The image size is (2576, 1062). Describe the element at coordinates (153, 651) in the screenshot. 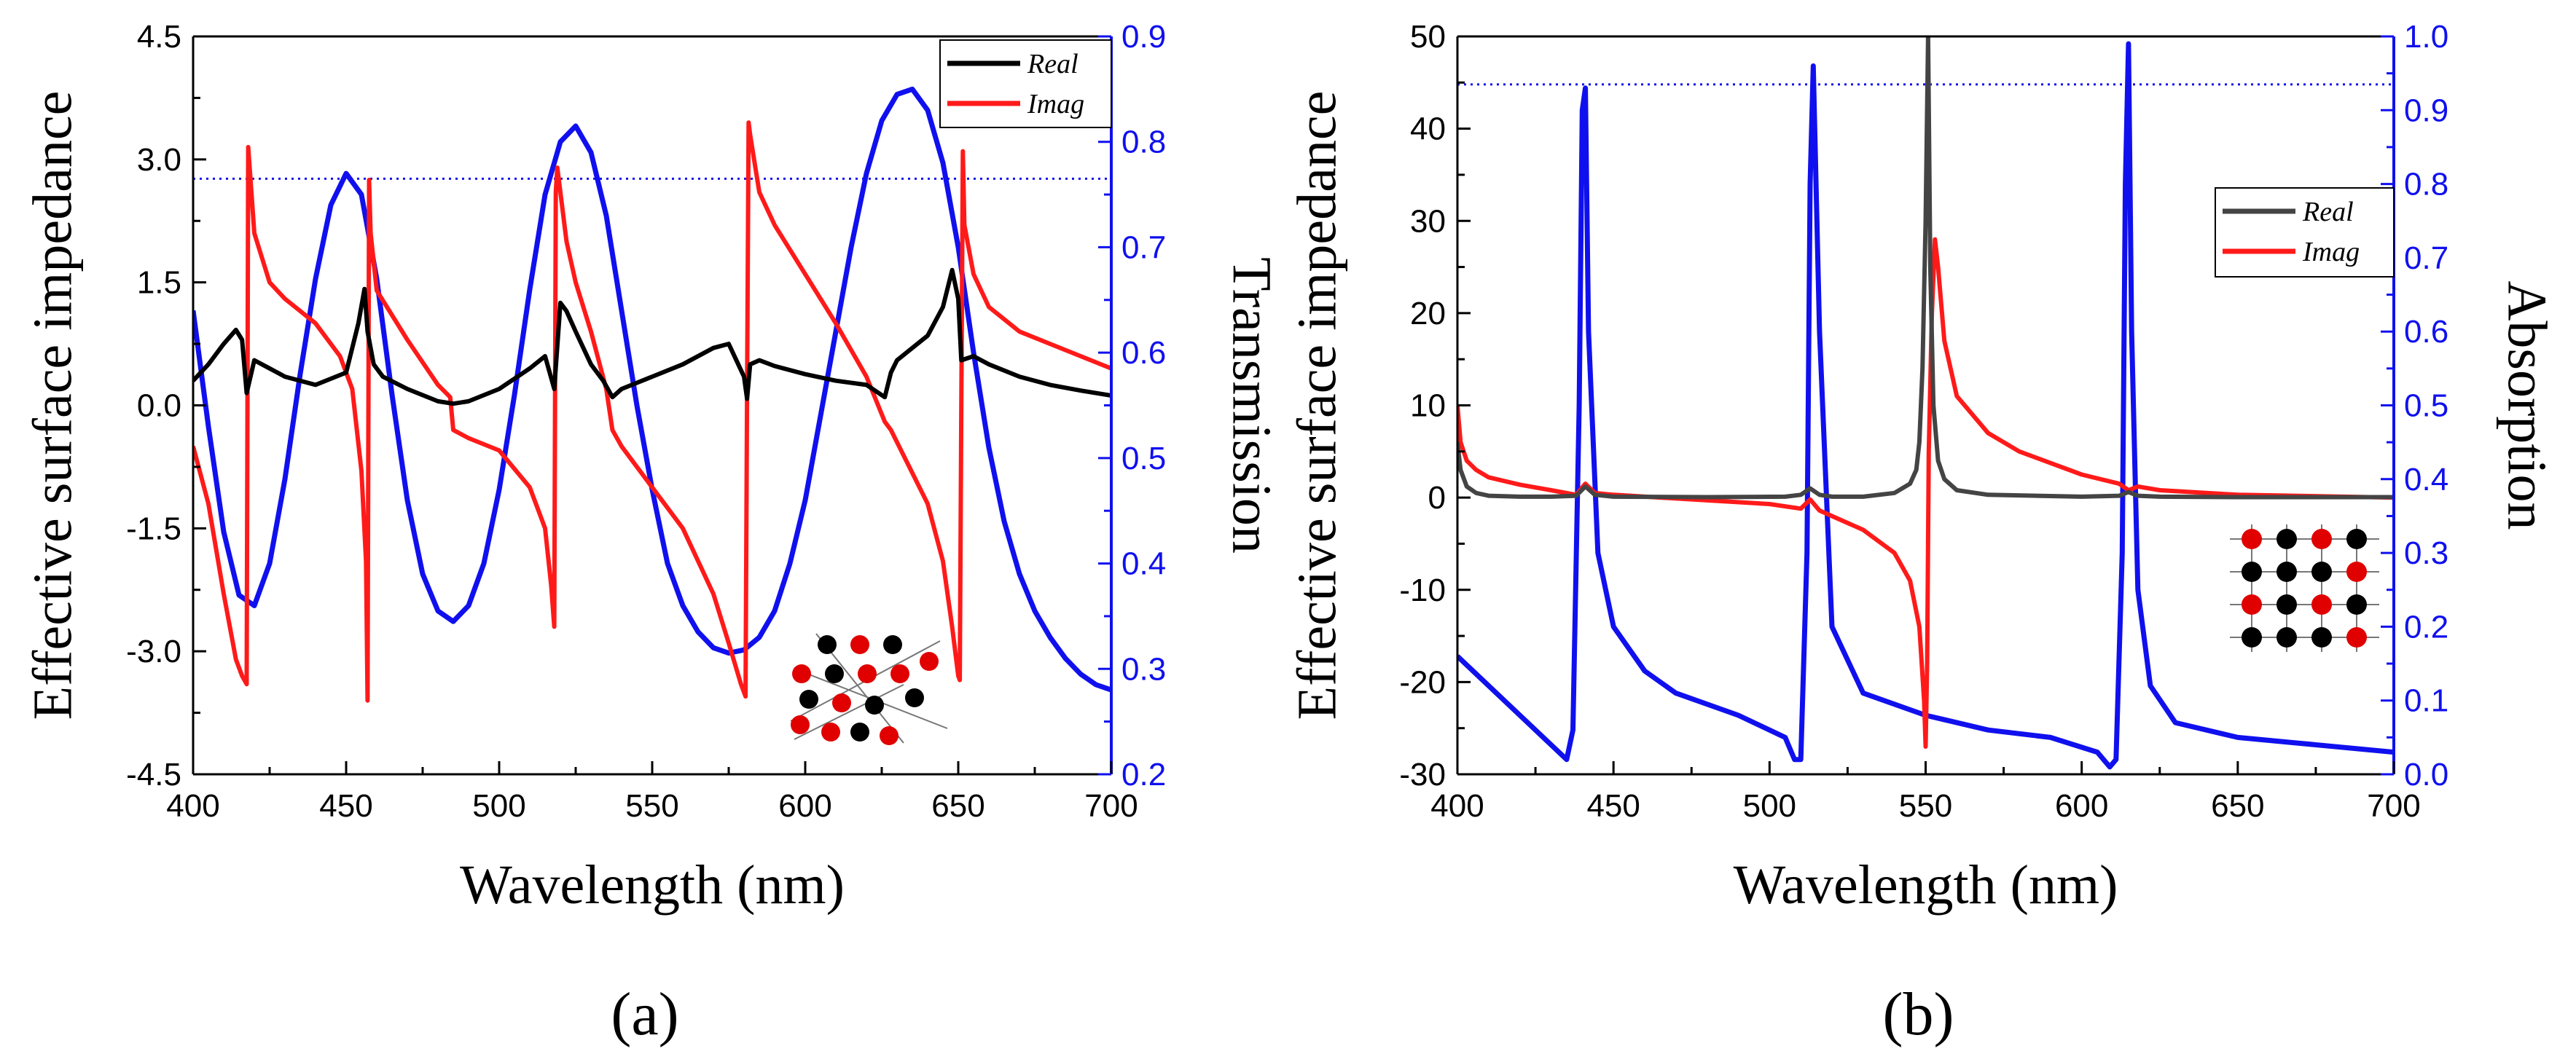

I see `y-tick-label: -3.0` at that location.